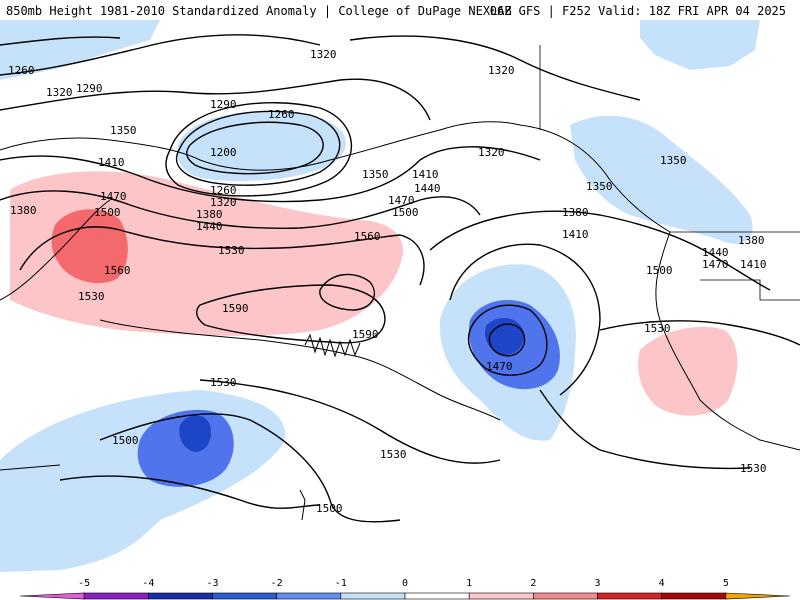  Describe the element at coordinates (533, 583) in the screenshot. I see `colorbar-tick-label: 2` at that location.